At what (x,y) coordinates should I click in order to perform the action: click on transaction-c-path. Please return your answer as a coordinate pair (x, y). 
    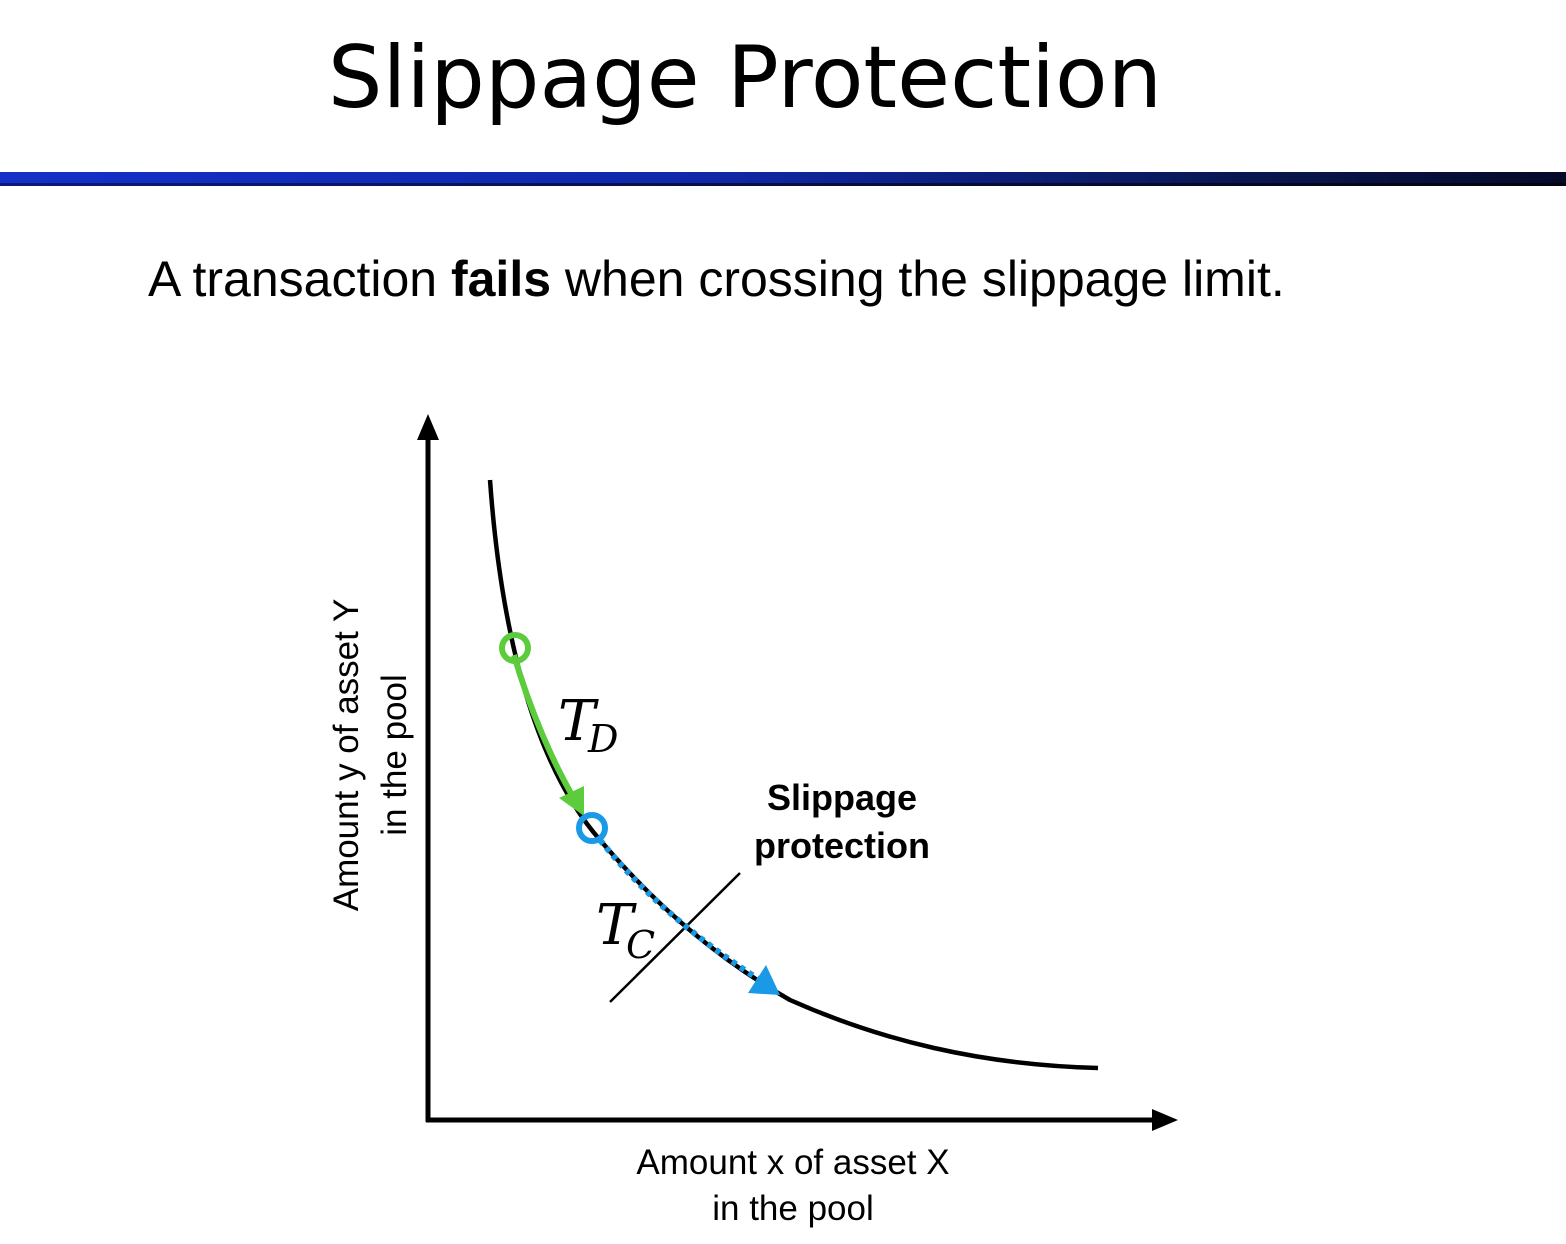
    Looking at the image, I should click on (688, 916).